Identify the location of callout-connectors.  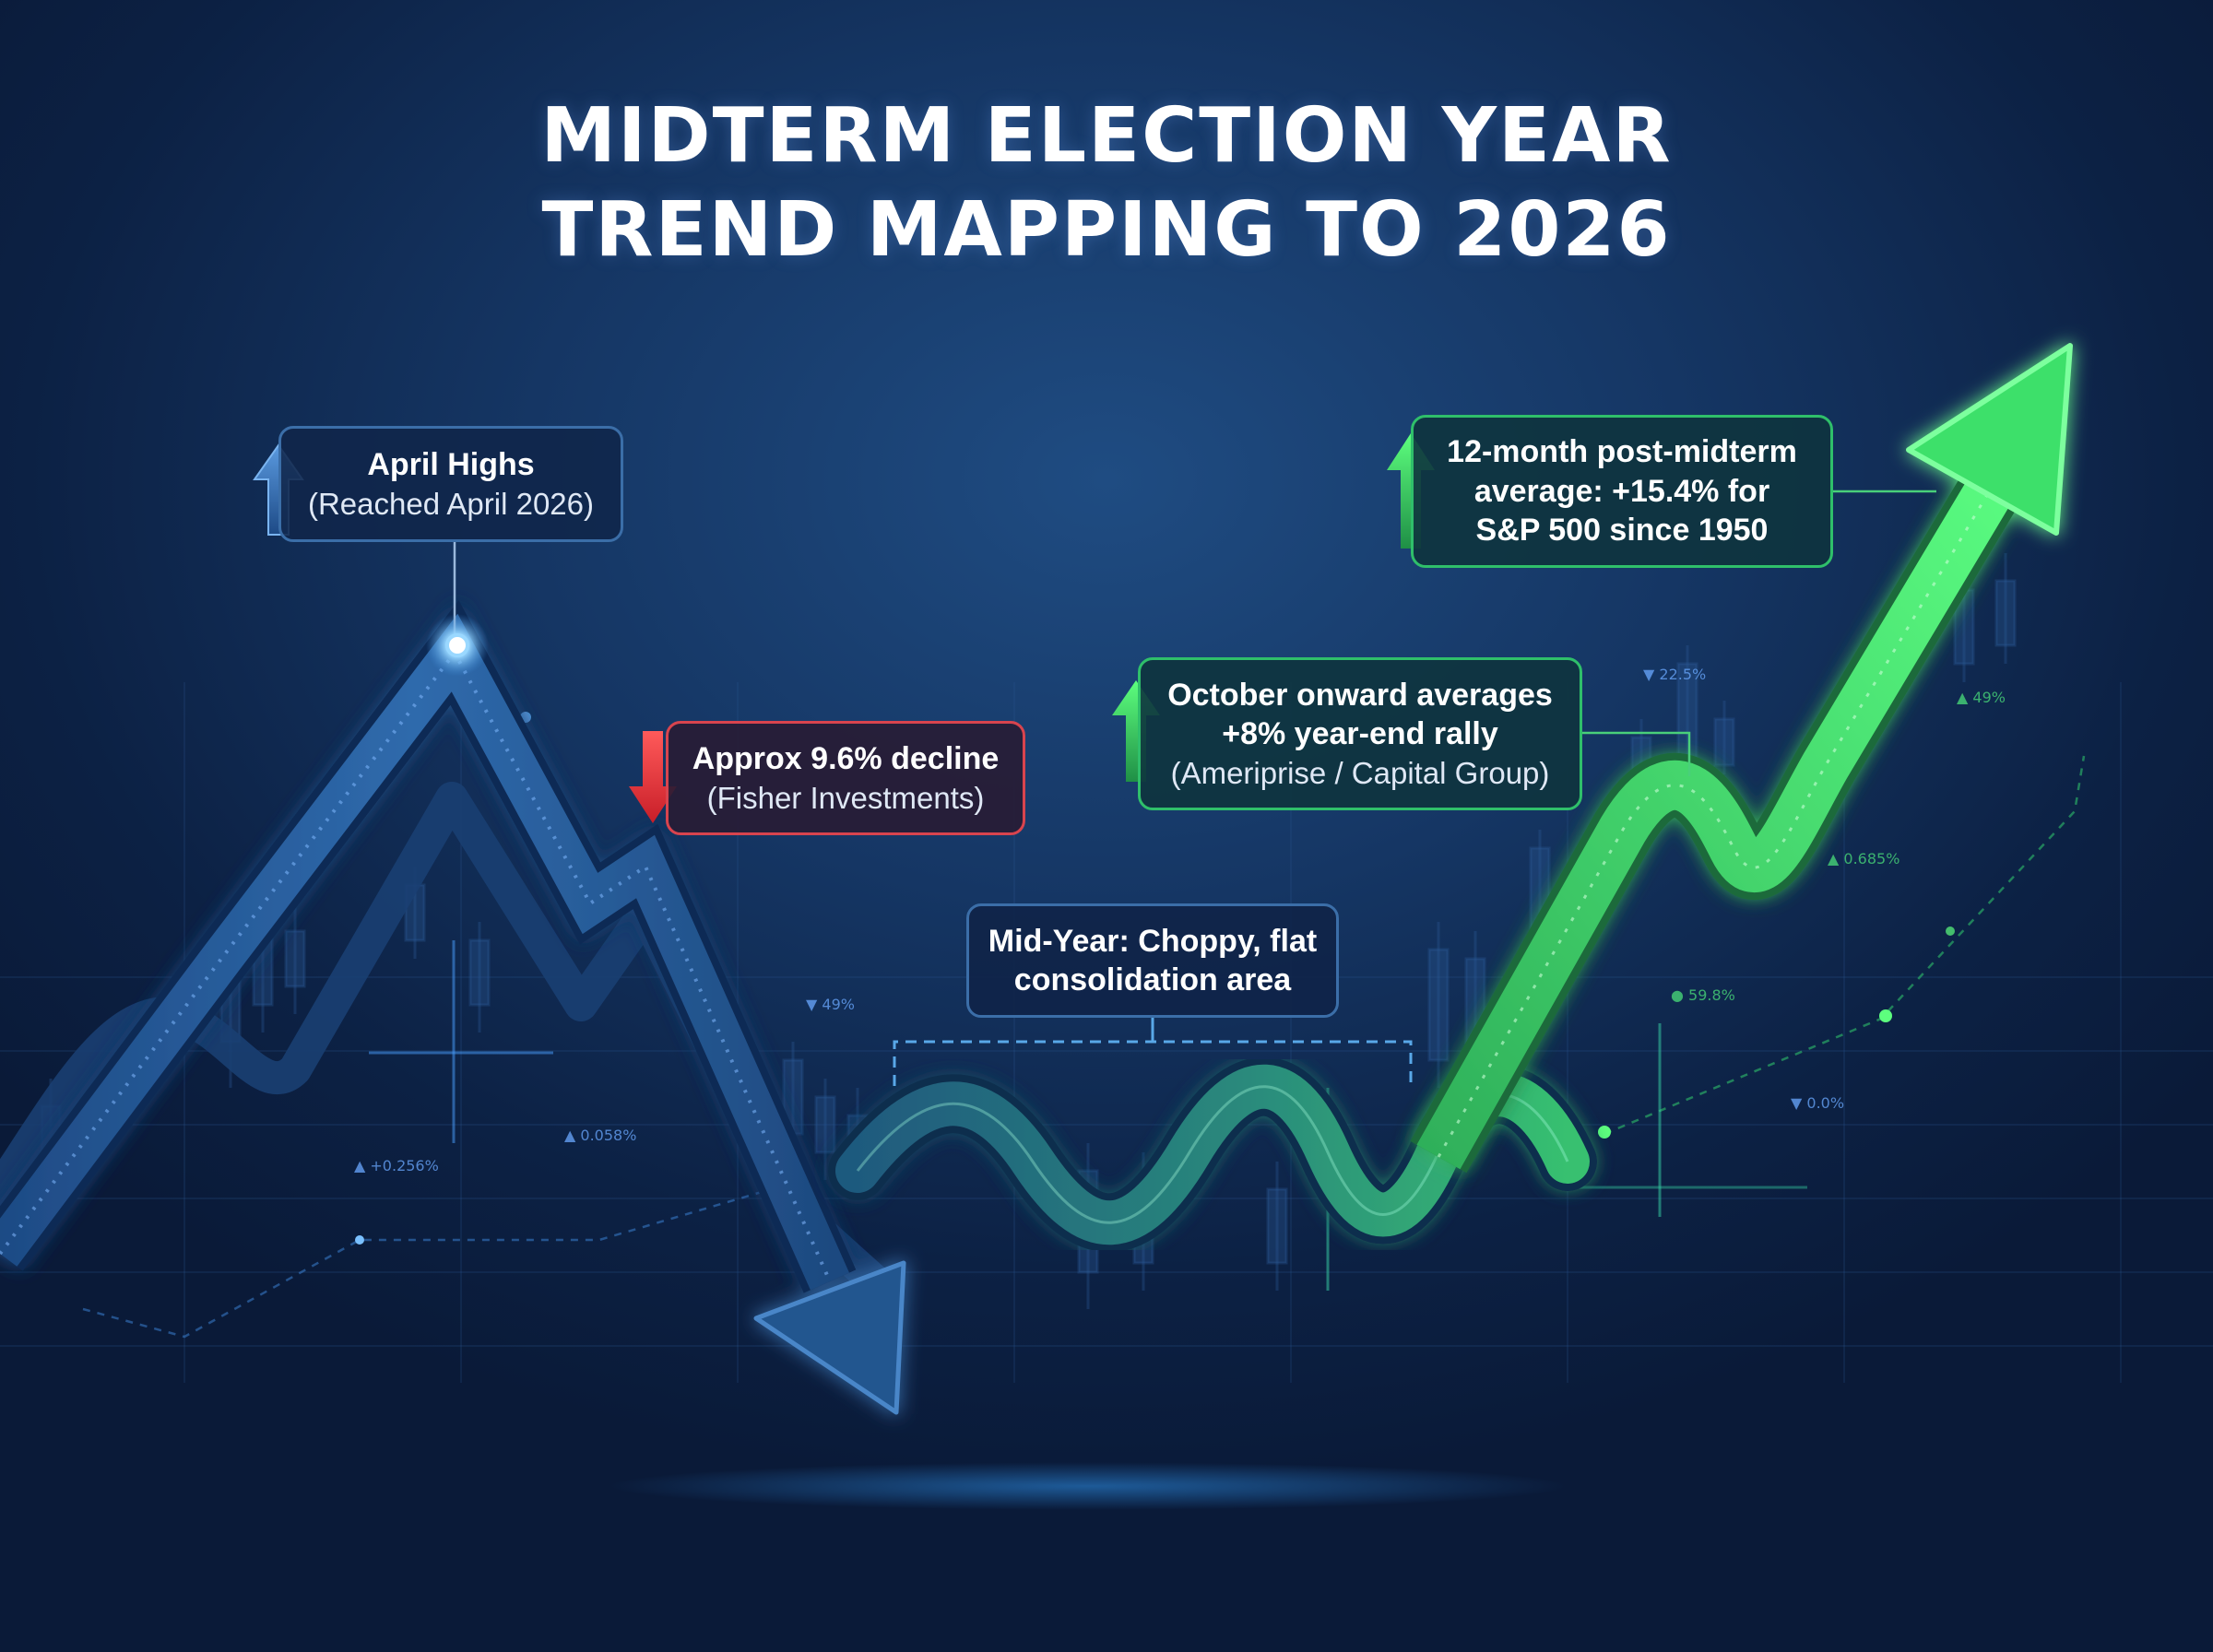
(1759, 633).